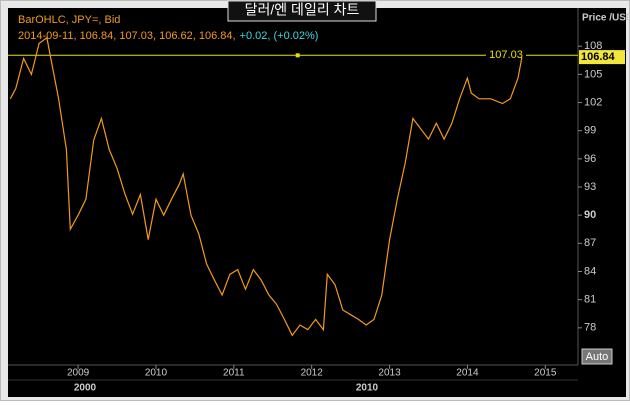  What do you see at coordinates (69, 20) in the screenshot?
I see `legend-series: BarOHLC, JPY=, Bid` at bounding box center [69, 20].